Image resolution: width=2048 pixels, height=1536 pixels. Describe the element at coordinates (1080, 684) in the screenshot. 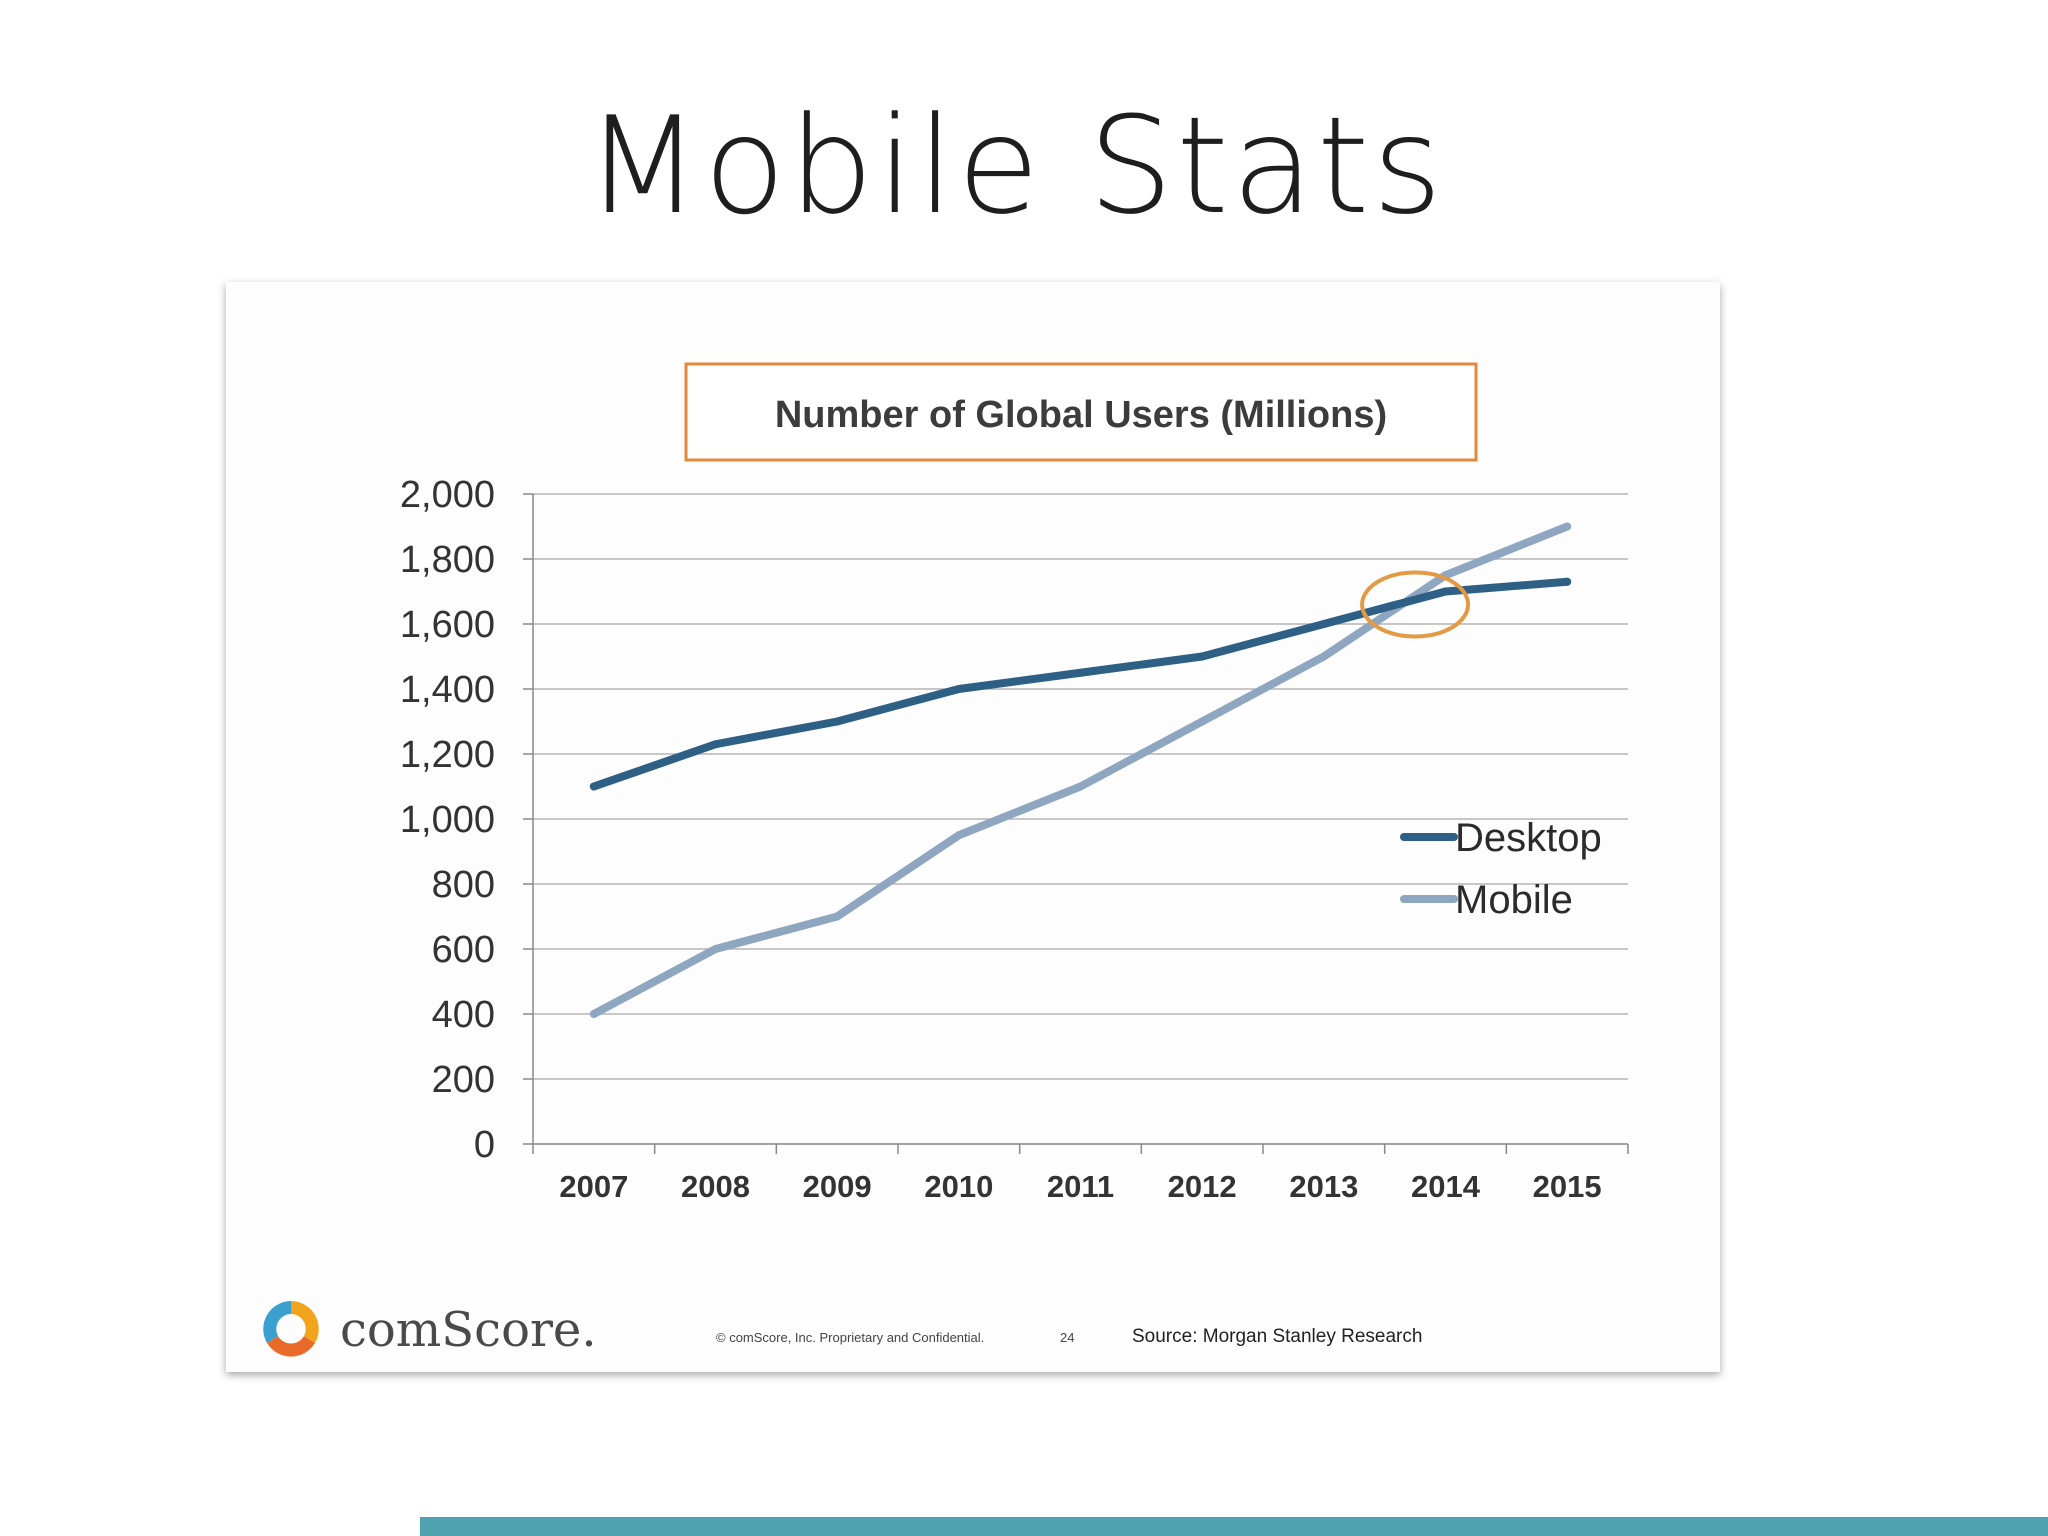

I see `series-line-desktop` at that location.